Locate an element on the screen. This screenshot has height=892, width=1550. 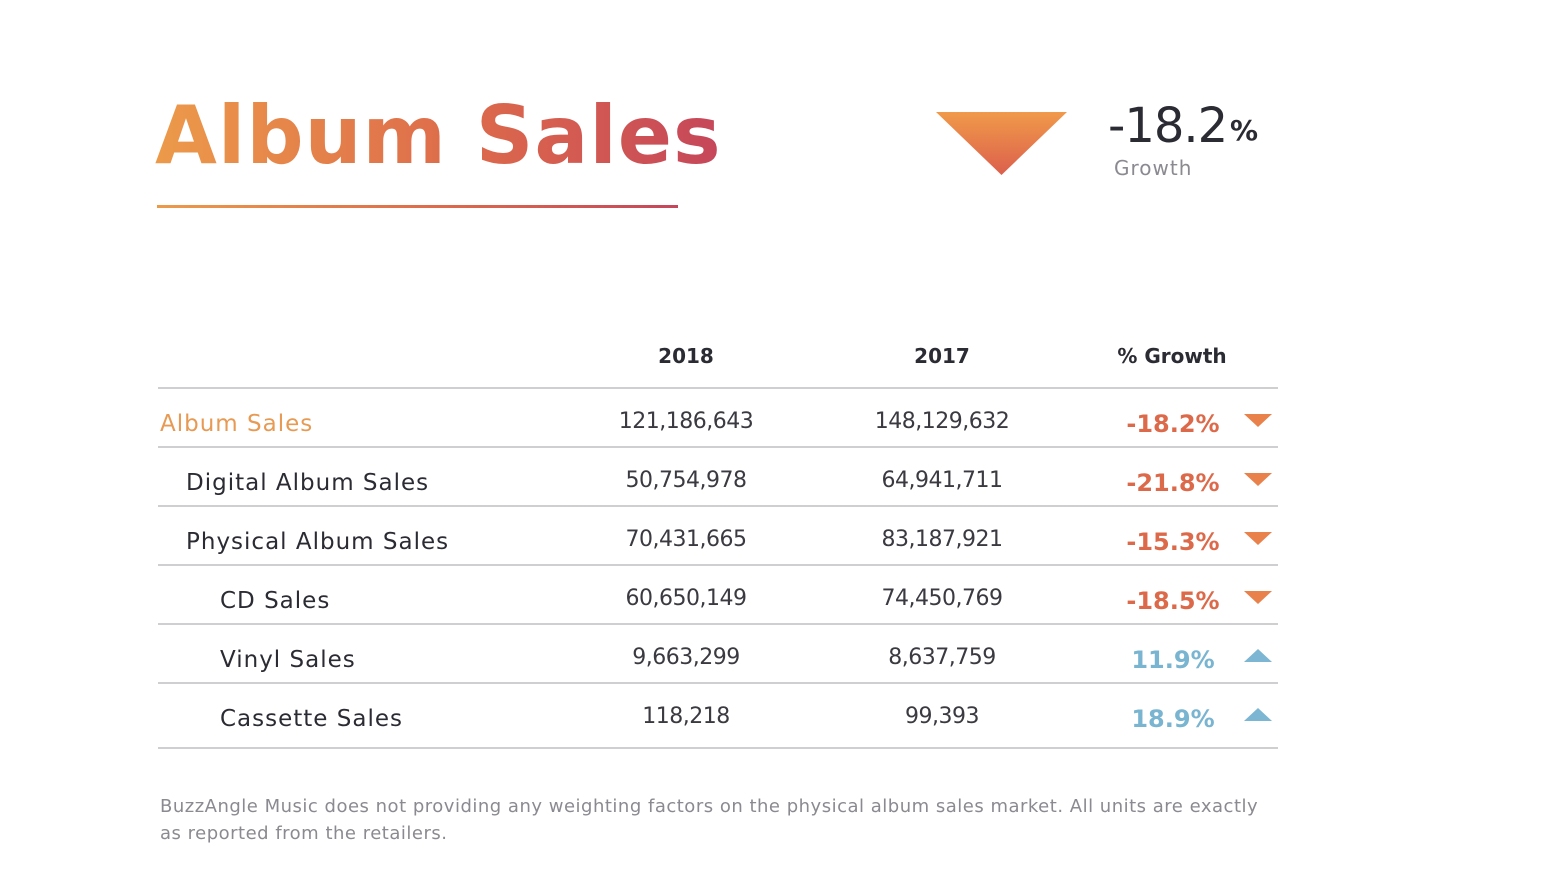
growth-value: -15.3% is located at coordinates (1173, 542).